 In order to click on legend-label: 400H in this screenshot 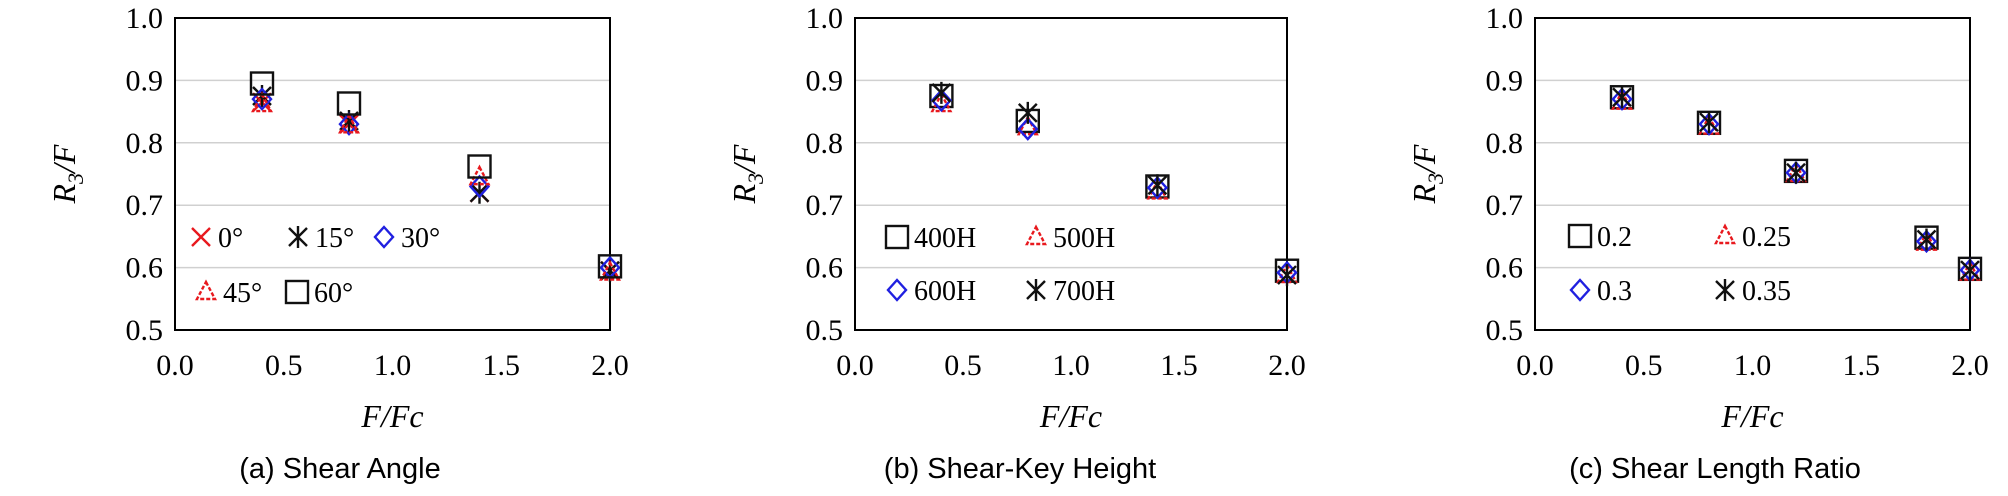, I will do `click(945, 238)`.